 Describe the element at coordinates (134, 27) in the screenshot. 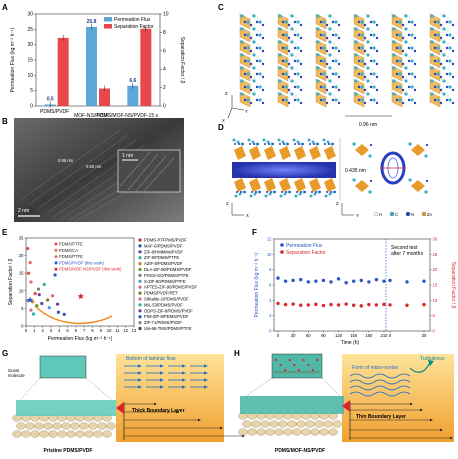

I see `a-legend-label: Separation Factor` at that location.